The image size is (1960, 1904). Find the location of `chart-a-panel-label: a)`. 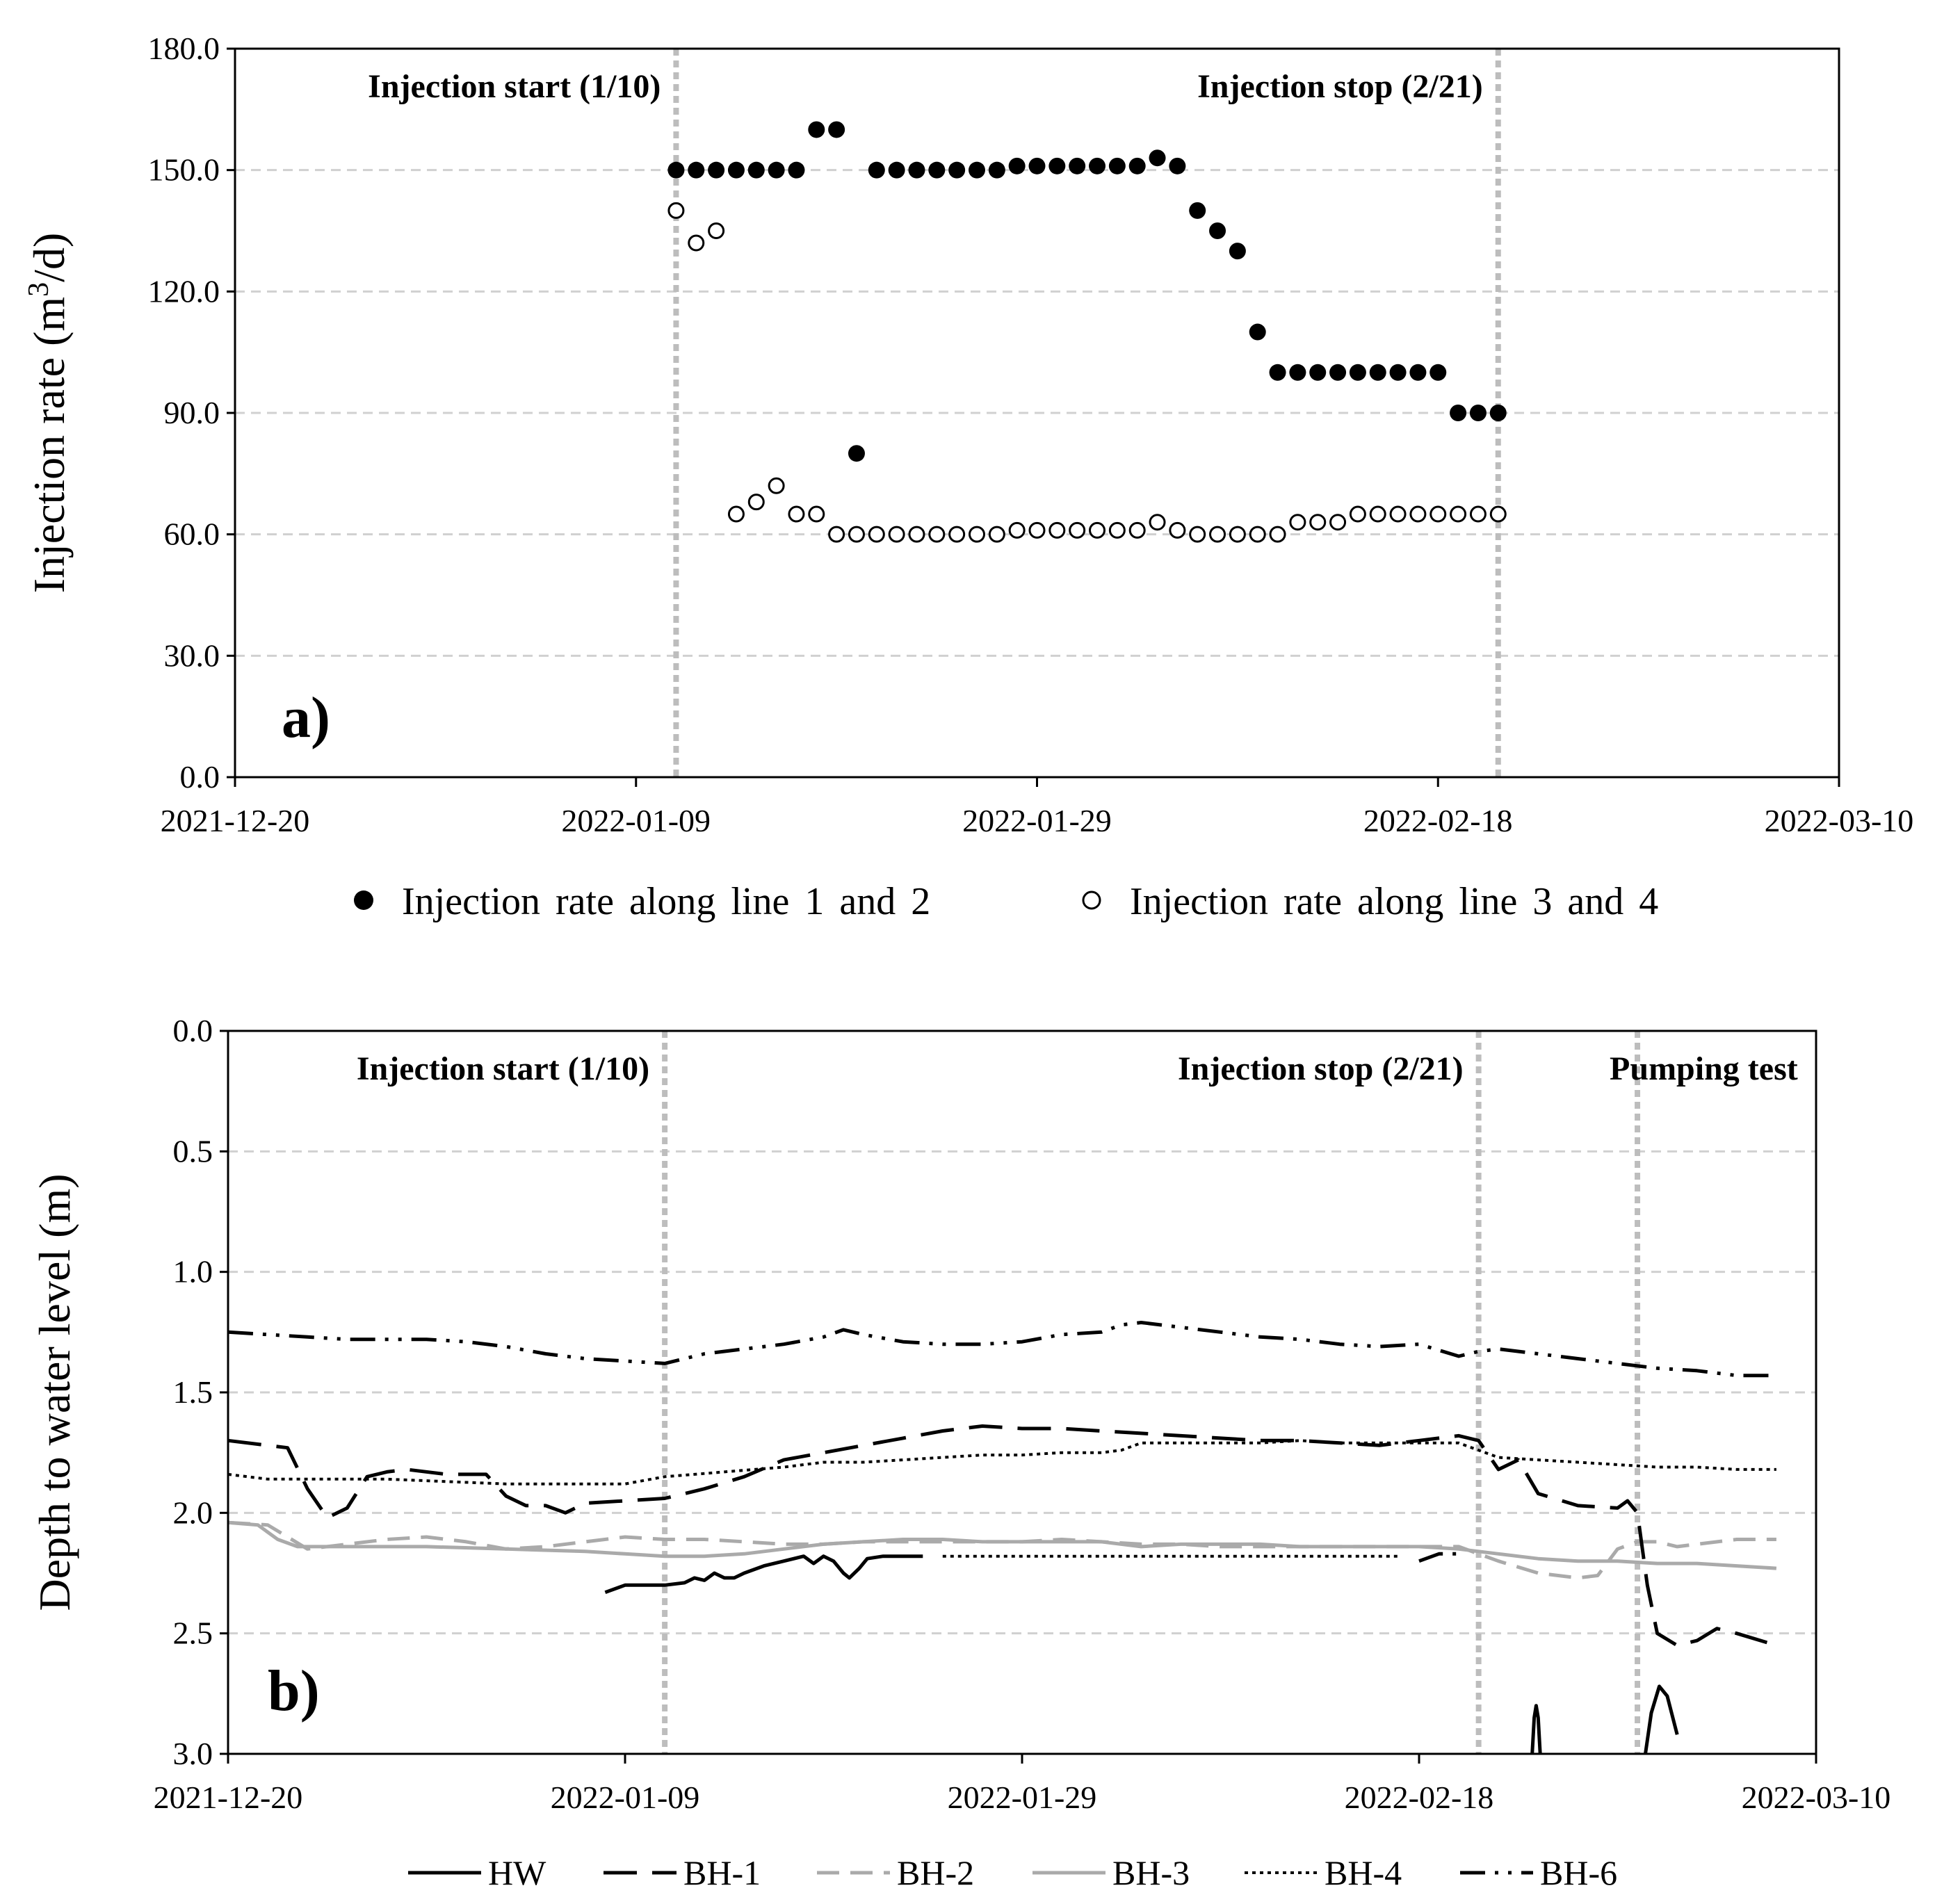

chart-a-panel-label: a) is located at coordinates (306, 717).